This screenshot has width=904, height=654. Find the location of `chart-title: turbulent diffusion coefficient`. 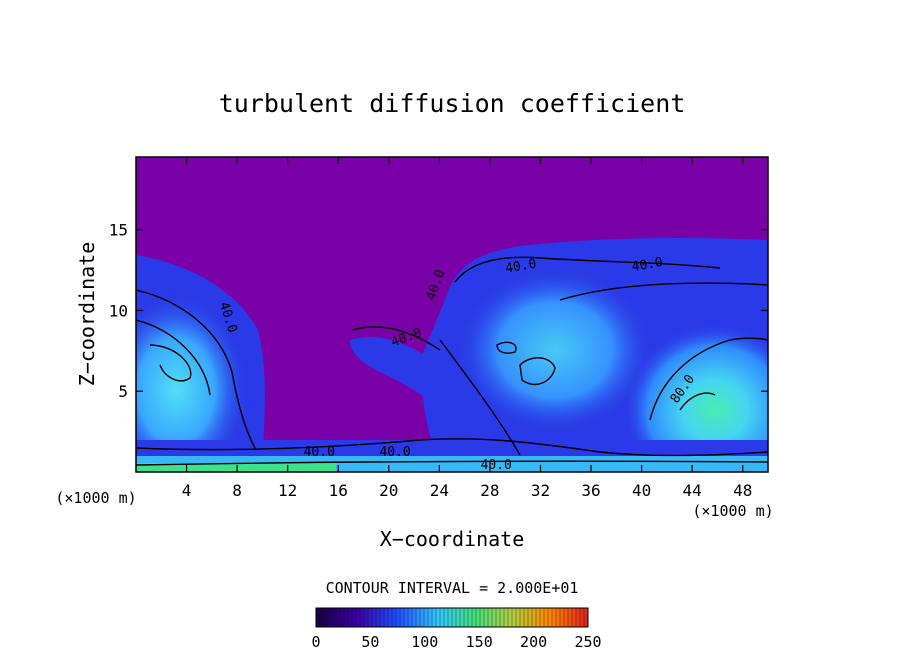

chart-title: turbulent diffusion coefficient is located at coordinates (452, 103).